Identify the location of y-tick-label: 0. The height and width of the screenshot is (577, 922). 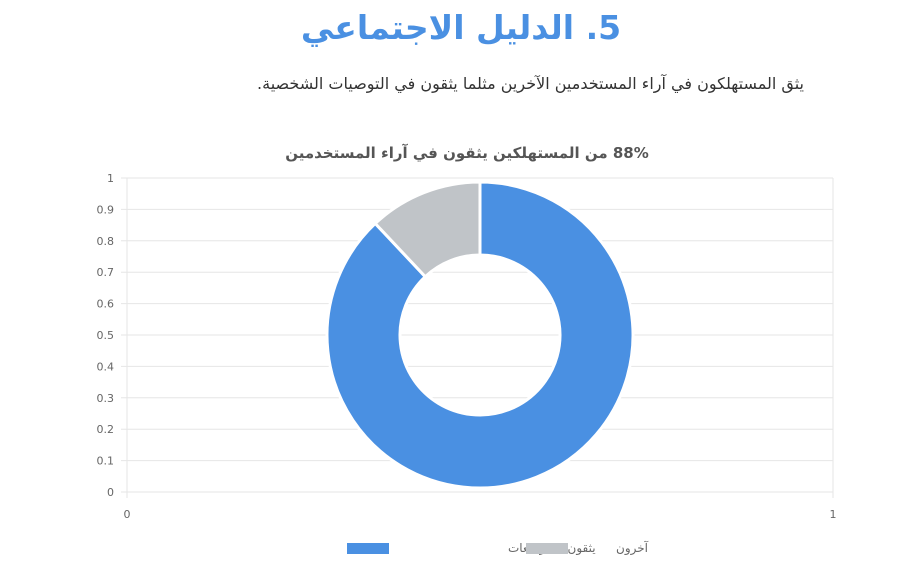
(110, 492).